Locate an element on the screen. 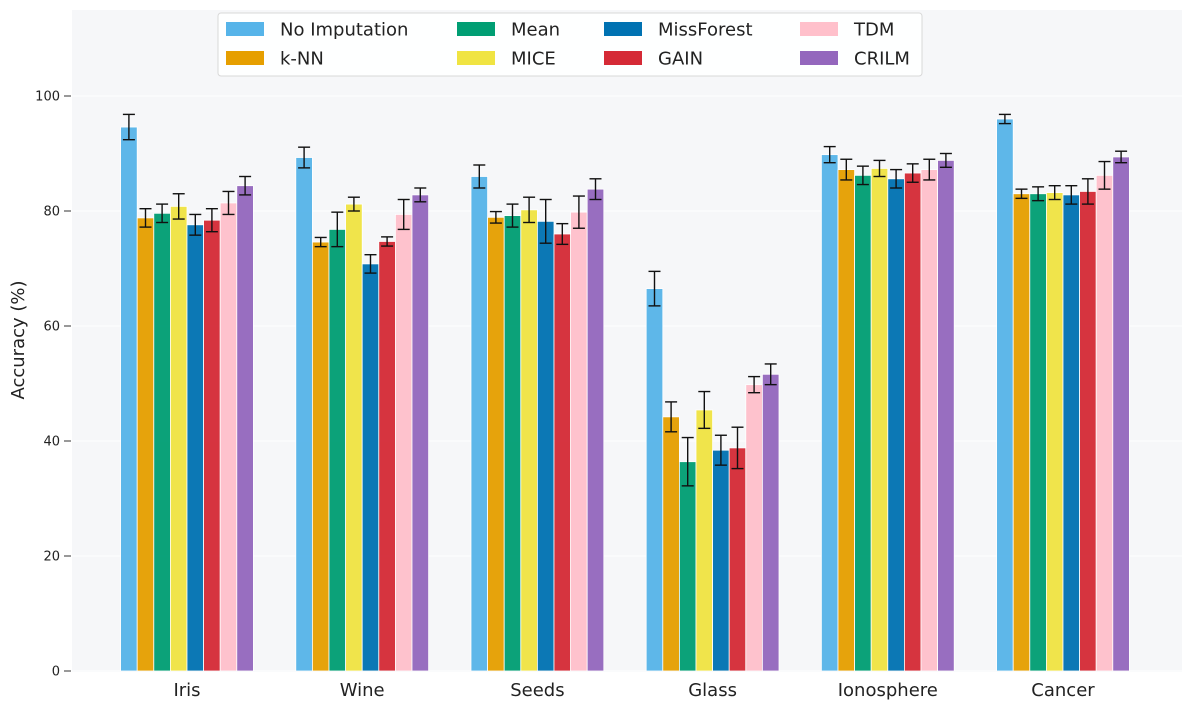 The image size is (1189, 710). bar-no-imputation-cancer is located at coordinates (1005, 395).